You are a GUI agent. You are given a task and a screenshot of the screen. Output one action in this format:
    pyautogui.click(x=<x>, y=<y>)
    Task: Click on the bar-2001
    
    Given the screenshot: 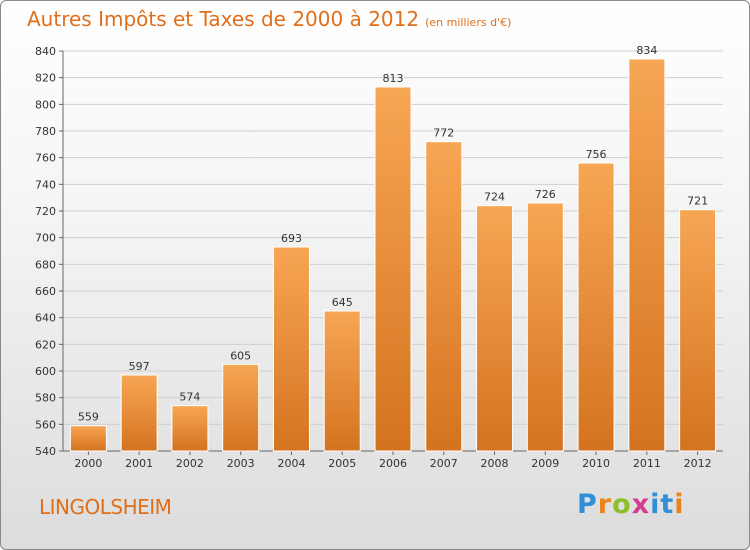 What is the action you would take?
    pyautogui.click(x=139, y=413)
    